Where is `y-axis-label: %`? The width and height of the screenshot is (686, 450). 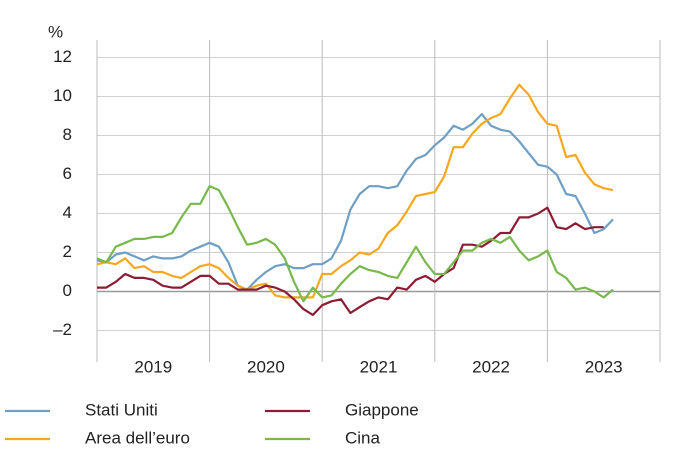
y-axis-label: % is located at coordinates (55, 31).